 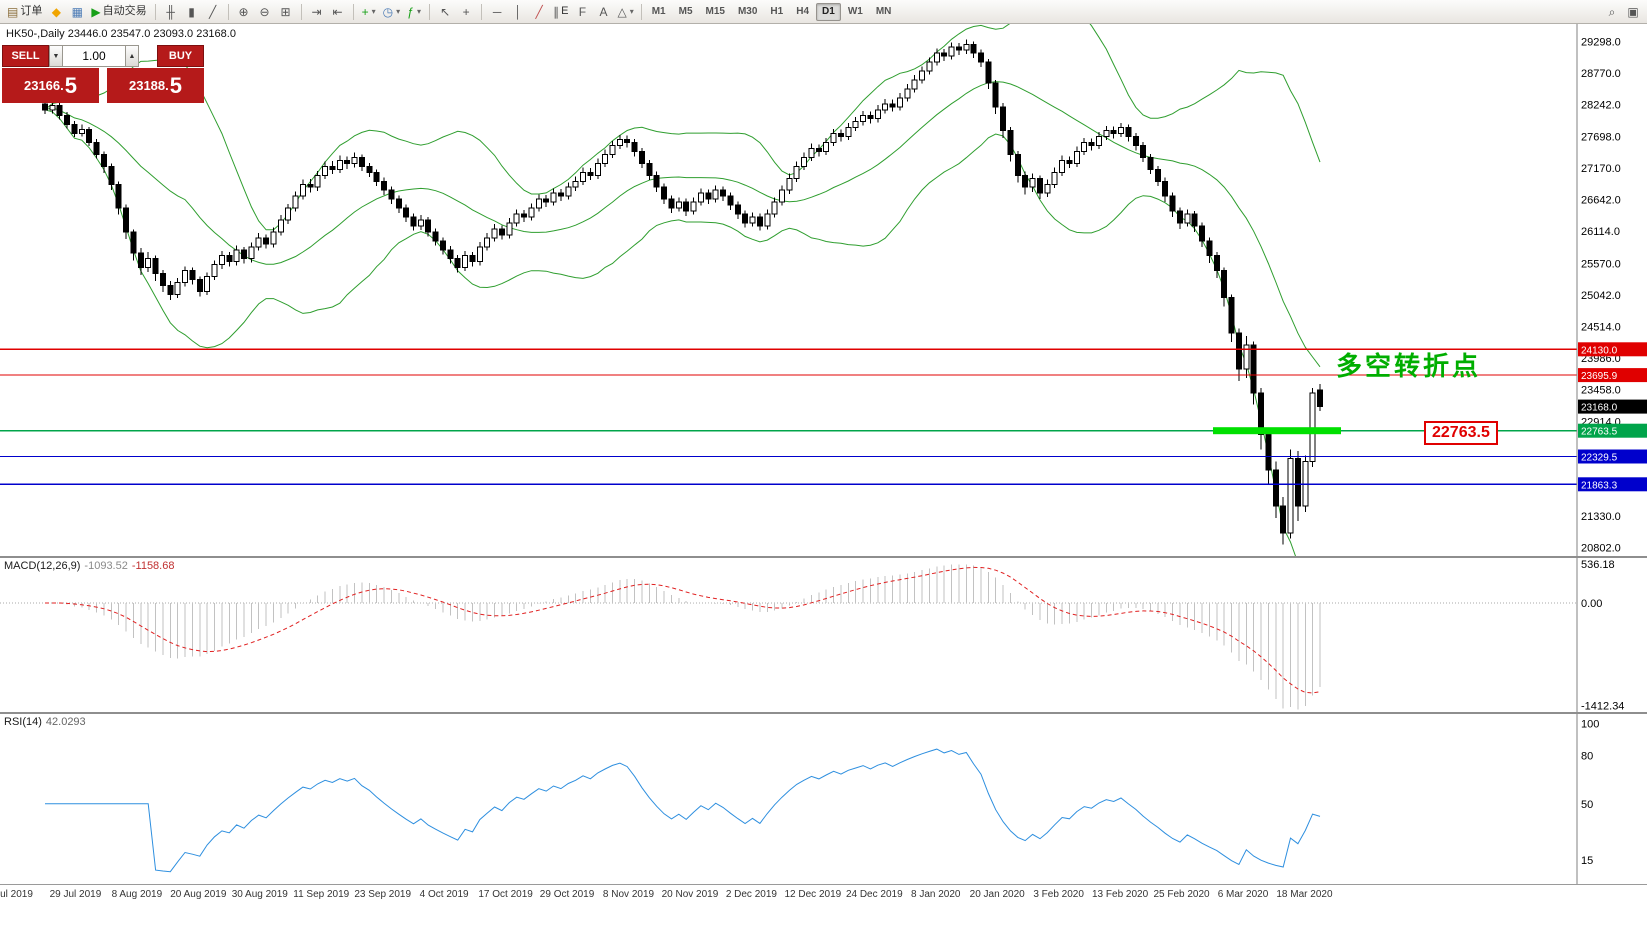 I want to click on zoom-out-button: ⊖, so click(x=265, y=12).